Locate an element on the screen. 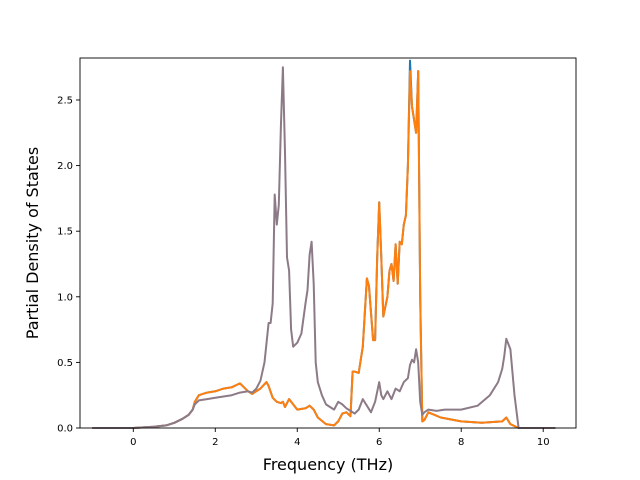 Image resolution: width=640 pixels, height=480 pixels. x-tick-label: 4 is located at coordinates (297, 442).